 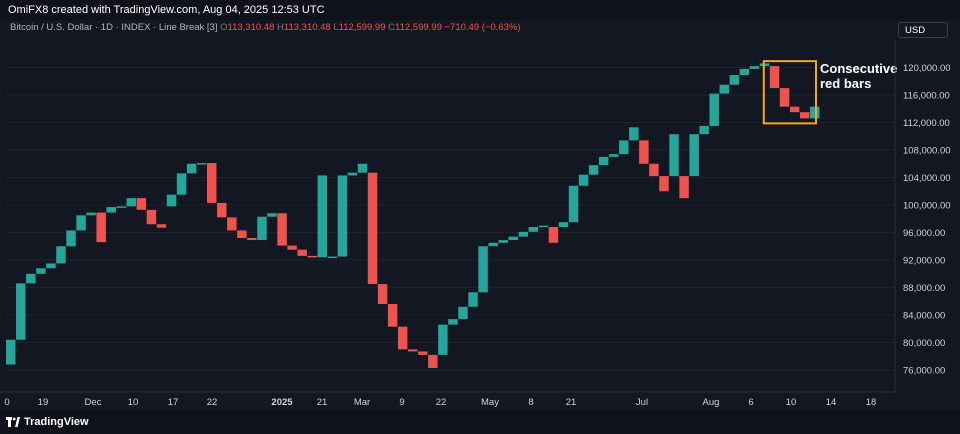 I want to click on highlight-box, so click(x=789, y=92).